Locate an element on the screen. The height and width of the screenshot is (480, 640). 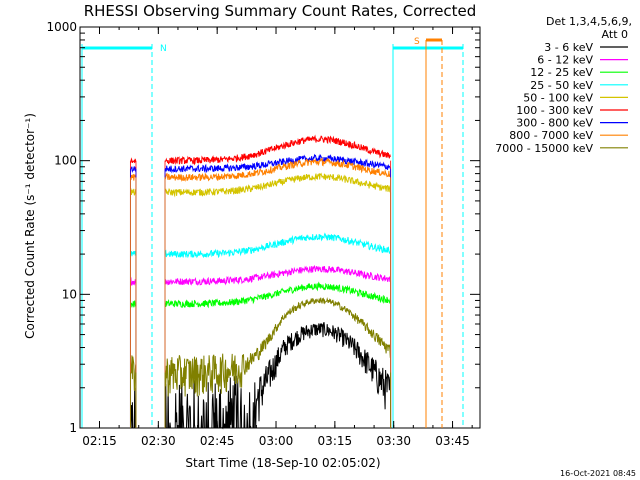
y-tick-label: 1000 is located at coordinates (61, 27).